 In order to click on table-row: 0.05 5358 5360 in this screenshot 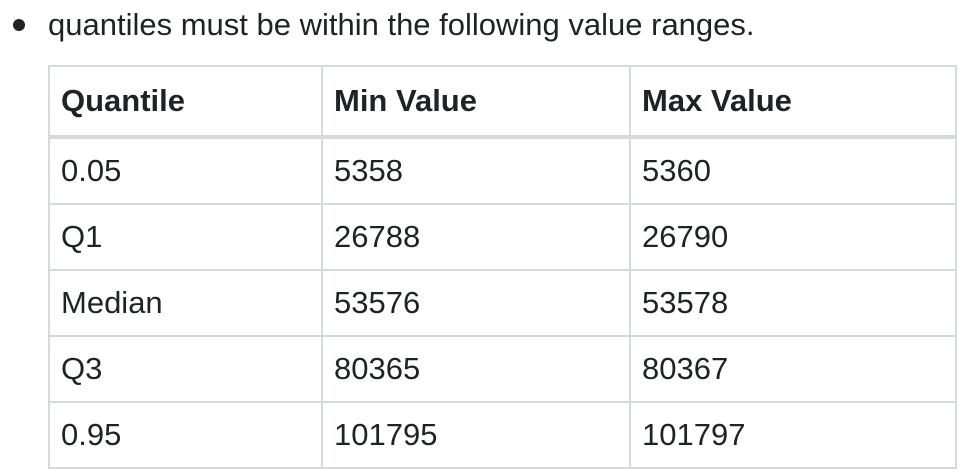, I will do `click(502, 170)`.